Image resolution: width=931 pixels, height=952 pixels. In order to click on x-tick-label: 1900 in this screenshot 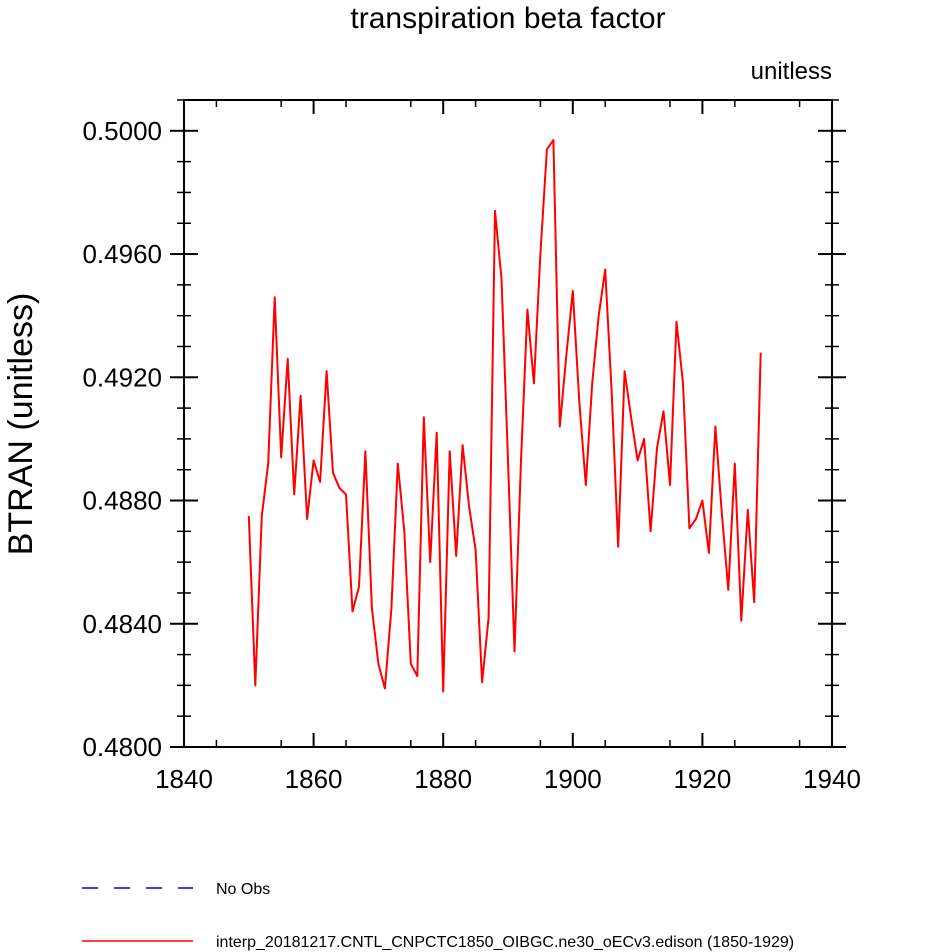, I will do `click(573, 779)`.